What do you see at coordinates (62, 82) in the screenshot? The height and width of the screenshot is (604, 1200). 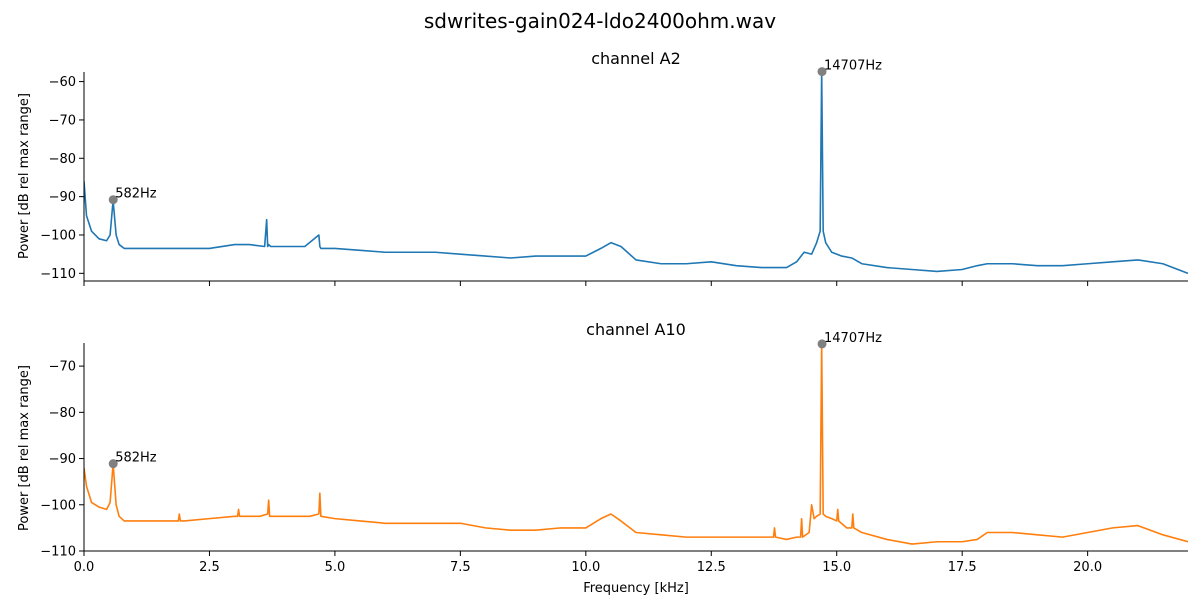 I see `y-tick-label: −60` at bounding box center [62, 82].